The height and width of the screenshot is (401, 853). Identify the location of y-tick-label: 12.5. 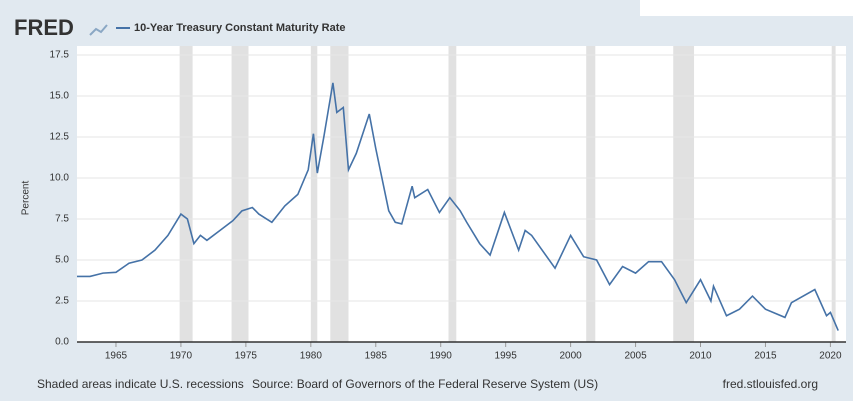
(60, 137).